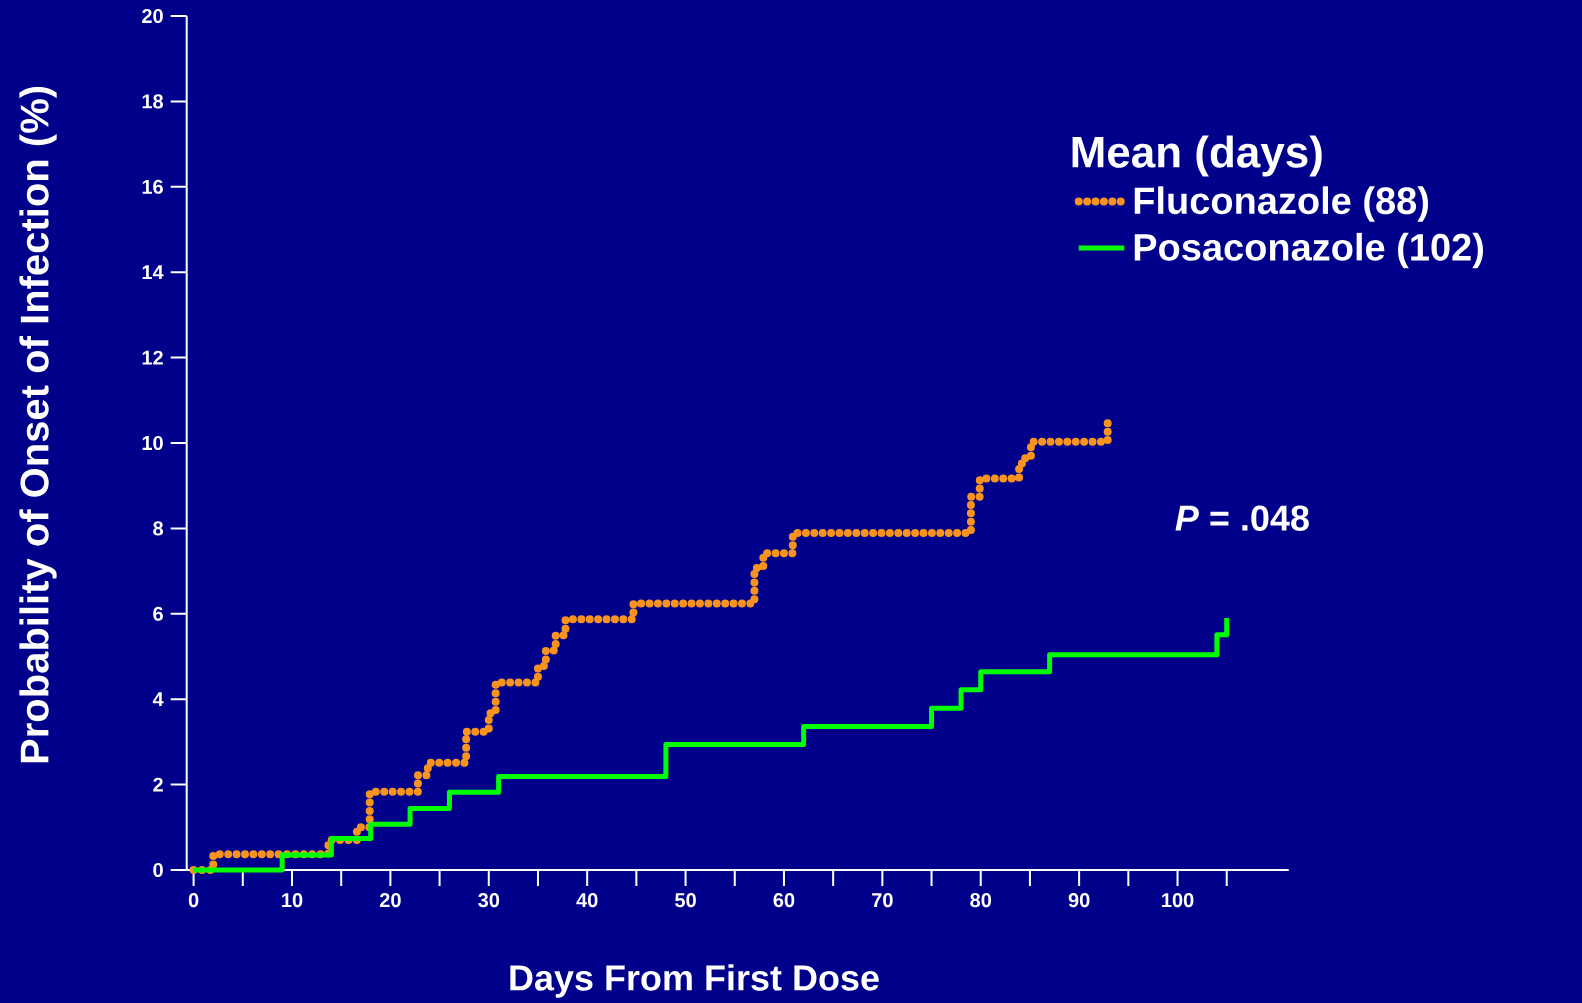  What do you see at coordinates (390, 900) in the screenshot?
I see `x-tick-label: 20` at bounding box center [390, 900].